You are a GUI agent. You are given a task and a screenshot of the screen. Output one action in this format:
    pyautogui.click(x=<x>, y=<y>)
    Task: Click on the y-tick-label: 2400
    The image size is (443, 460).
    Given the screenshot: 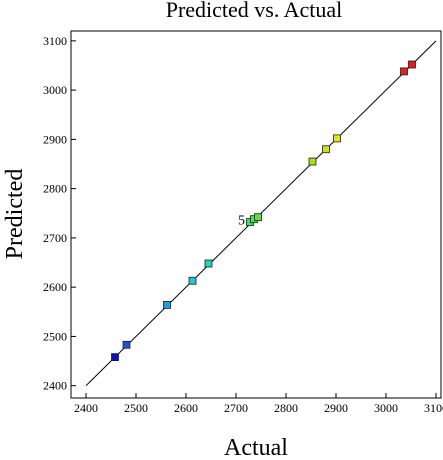 What is the action you would take?
    pyautogui.click(x=55, y=386)
    